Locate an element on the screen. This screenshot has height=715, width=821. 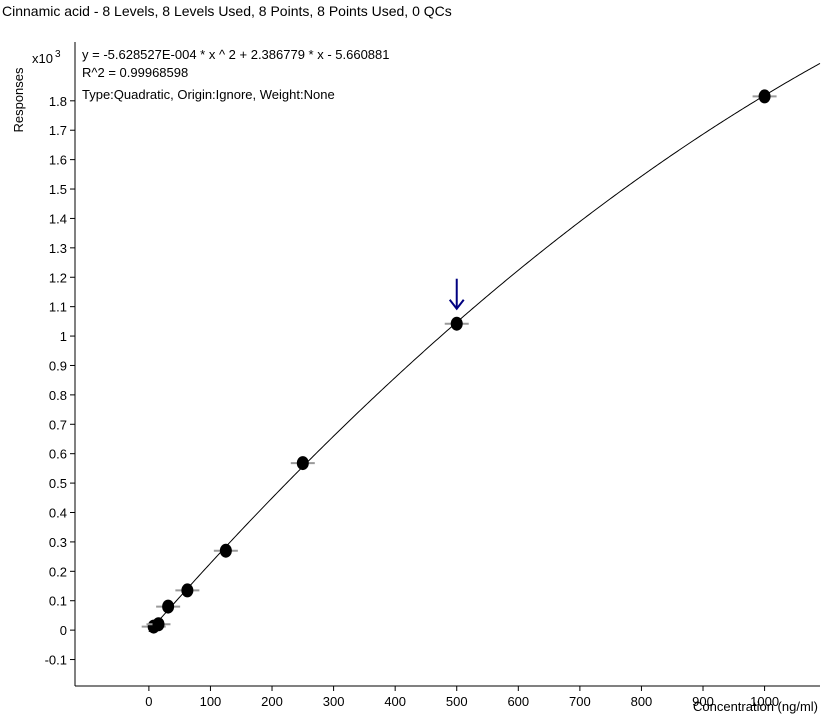
y-tick-label: 0.3 is located at coordinates (58, 542).